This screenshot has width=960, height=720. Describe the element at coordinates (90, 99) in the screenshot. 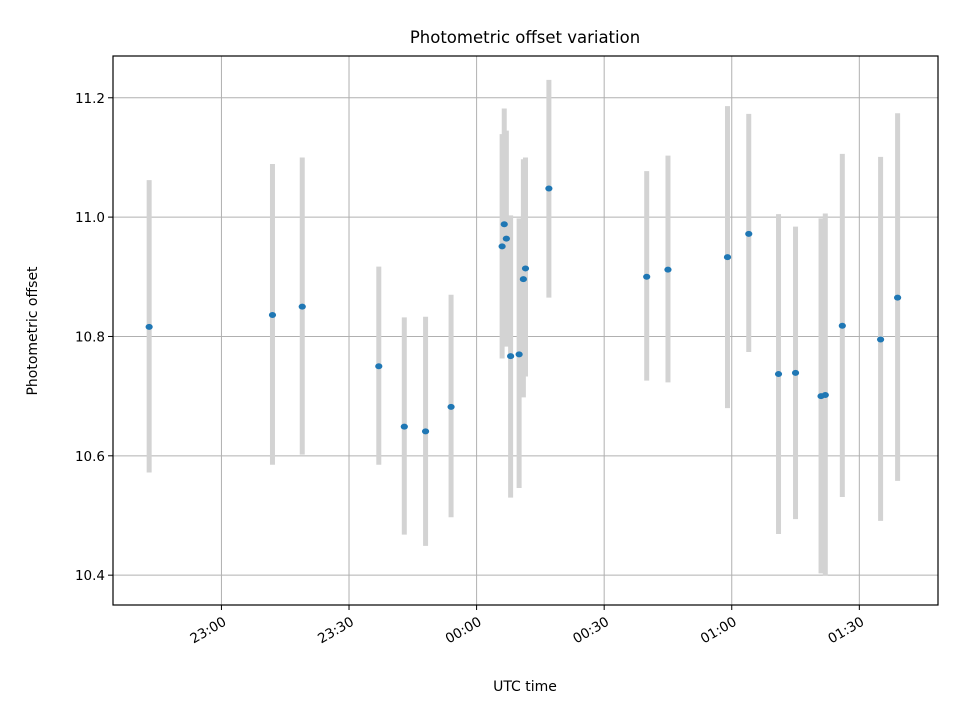

I see `y-tick-label: 11.2` at that location.